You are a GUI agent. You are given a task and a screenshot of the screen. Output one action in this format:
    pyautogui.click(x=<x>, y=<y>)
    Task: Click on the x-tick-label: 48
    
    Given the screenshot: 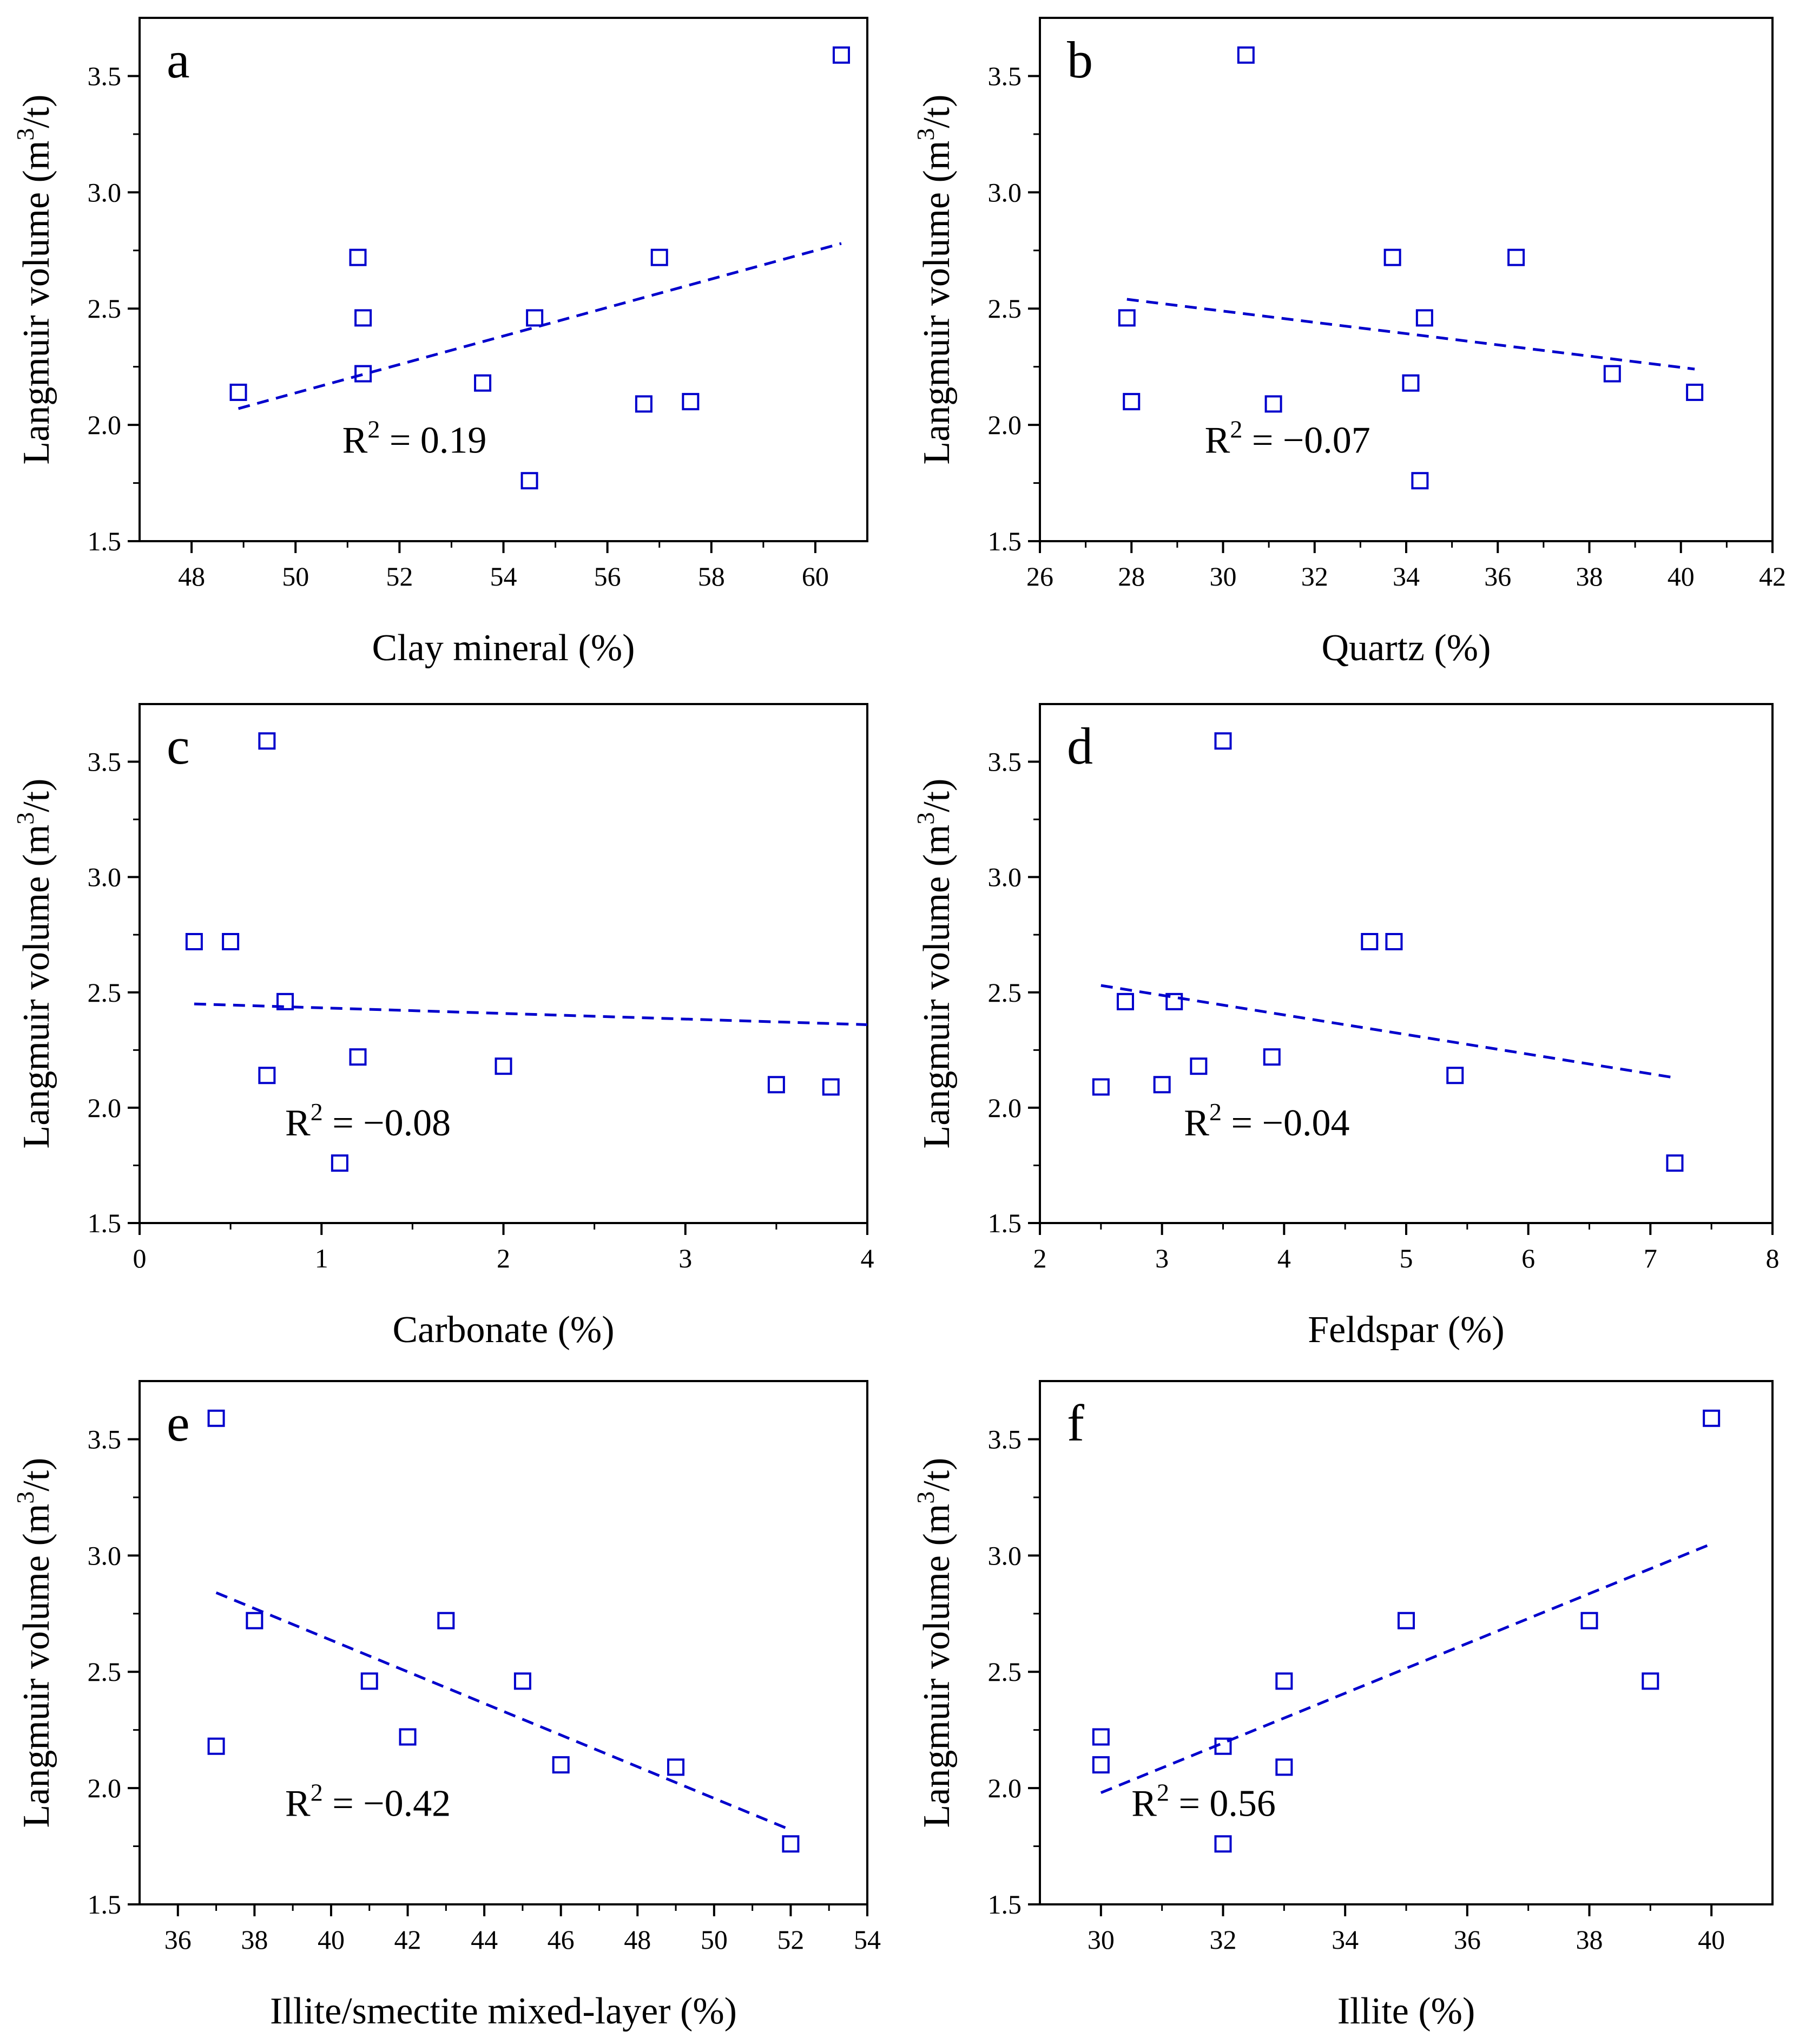 What is the action you would take?
    pyautogui.click(x=637, y=1939)
    